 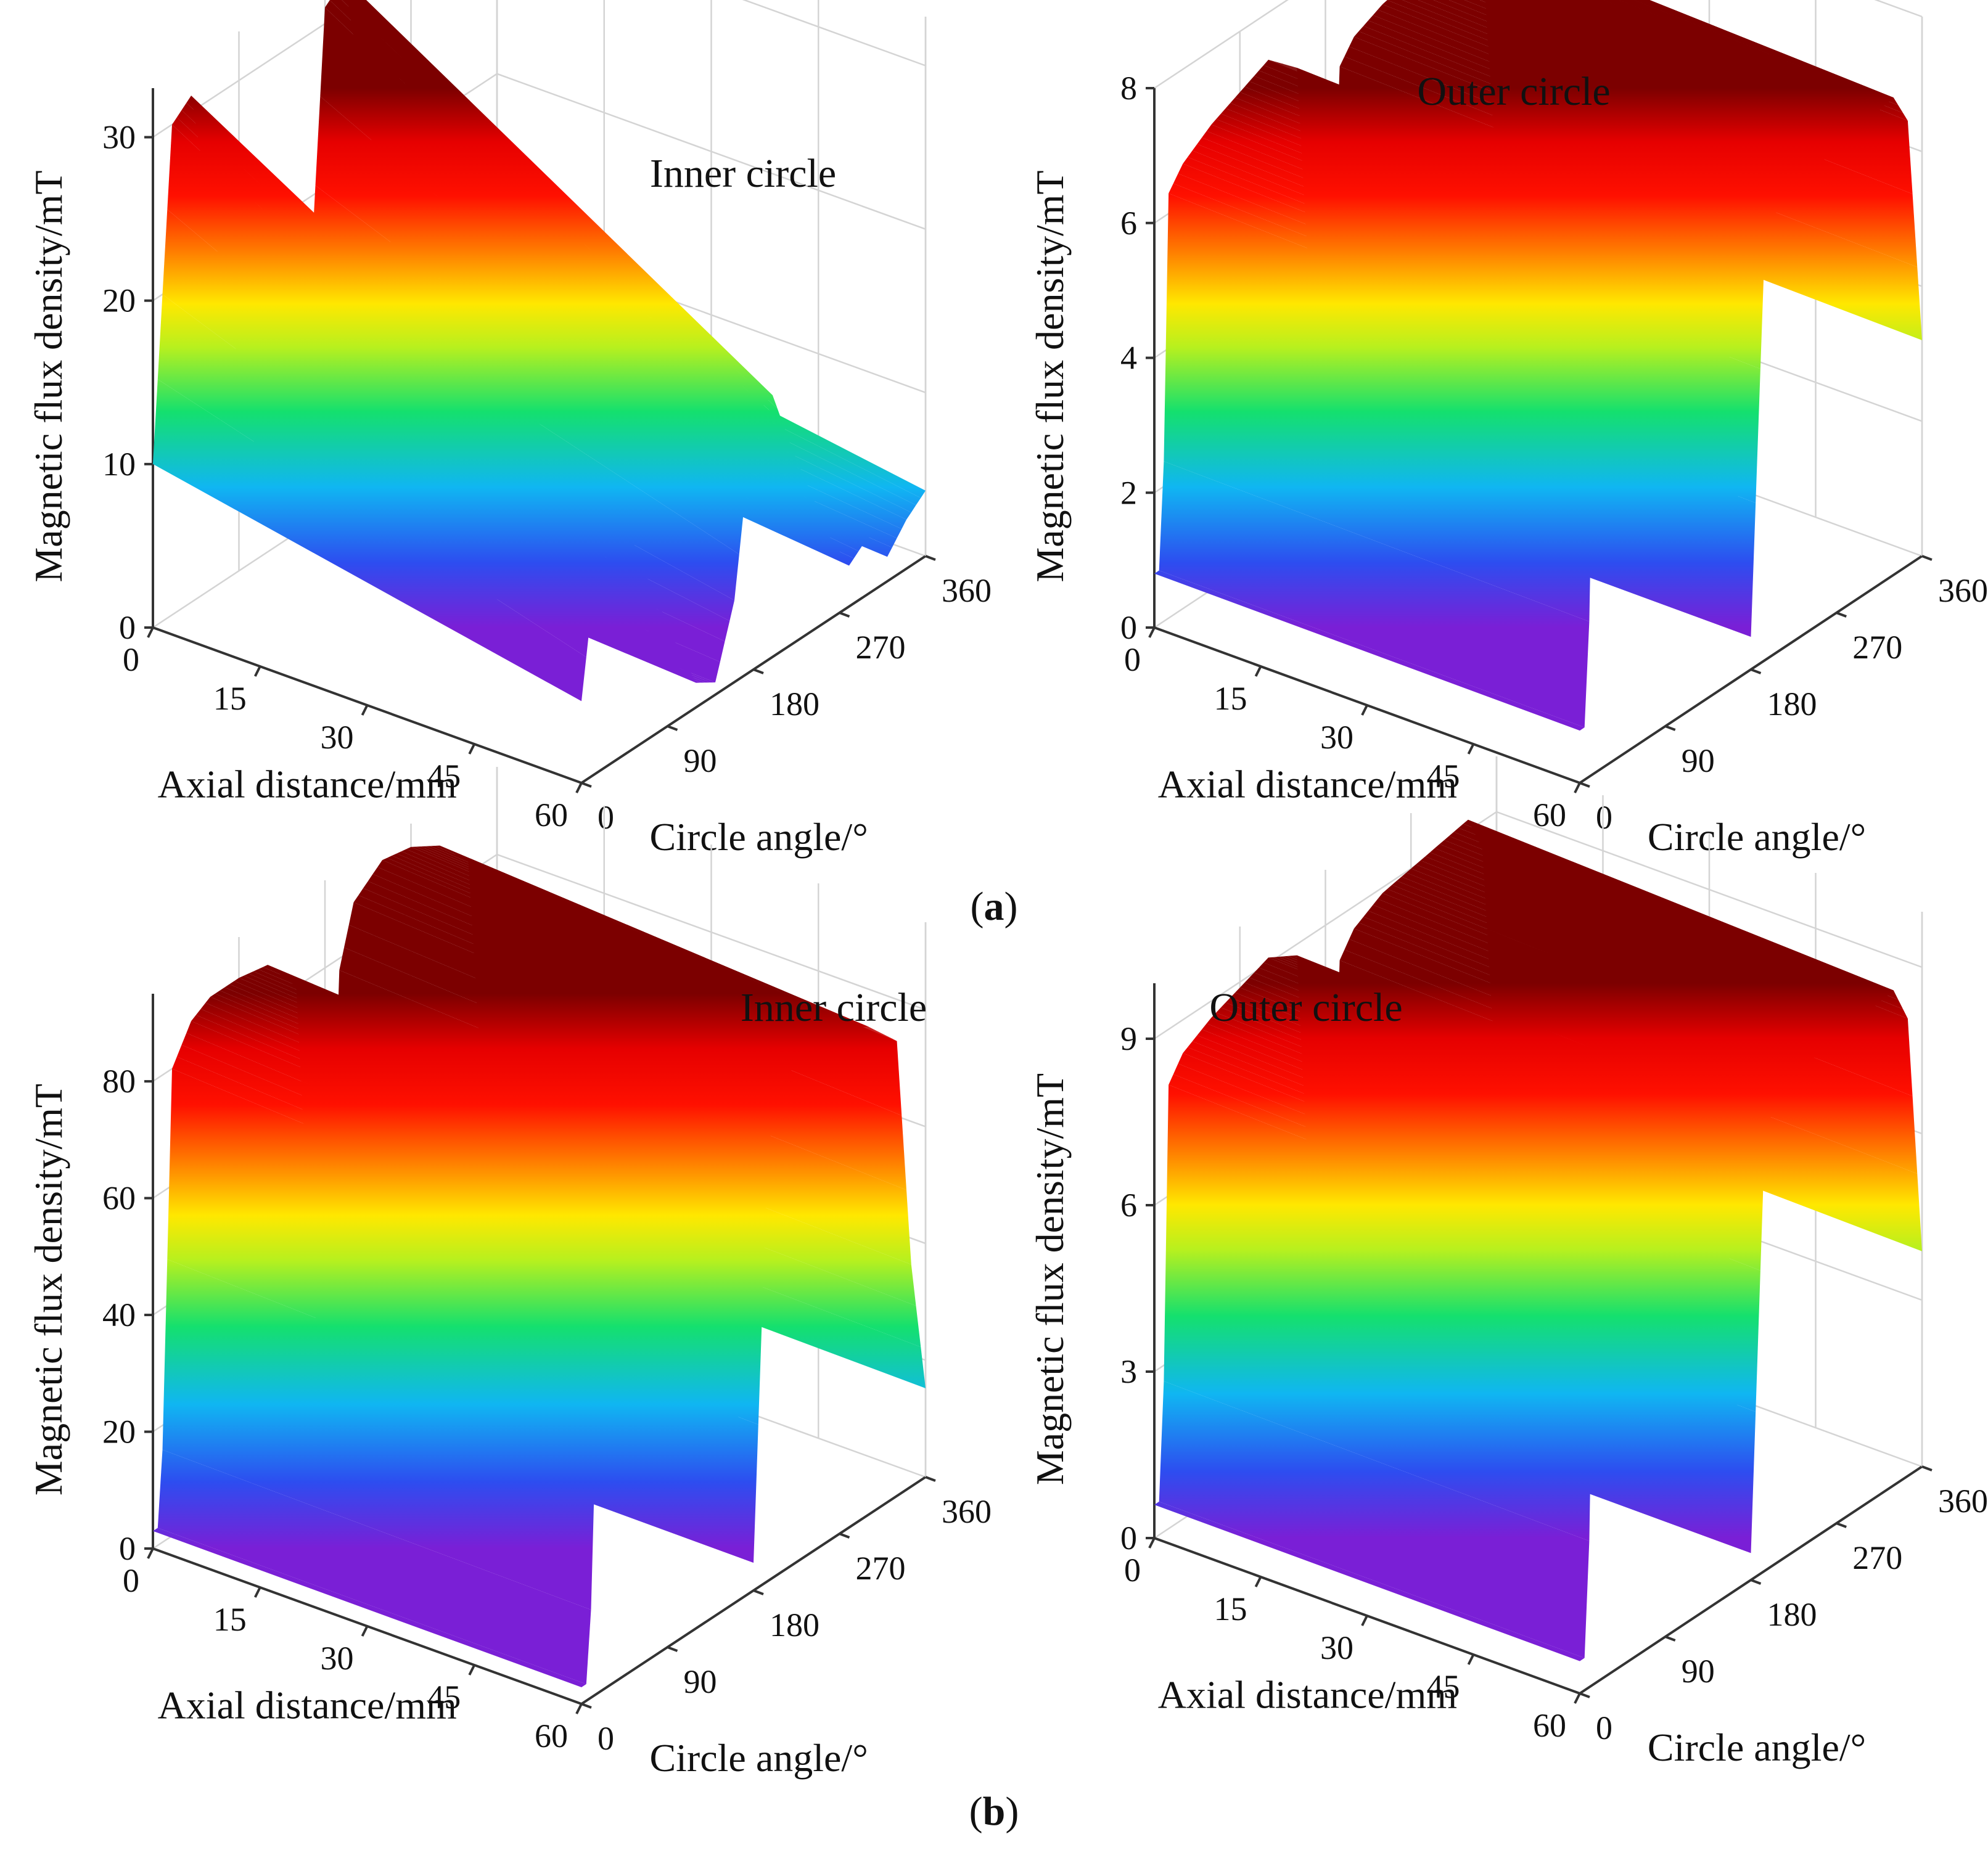 I want to click on x-axis-label: Axial distance/mm, so click(x=307, y=1705).